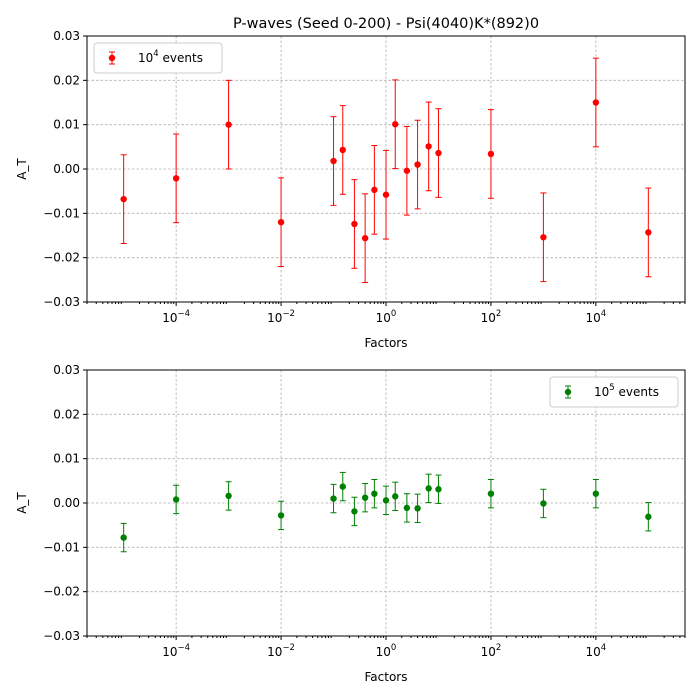  I want to click on legend-label: 105 events, so click(626, 391).